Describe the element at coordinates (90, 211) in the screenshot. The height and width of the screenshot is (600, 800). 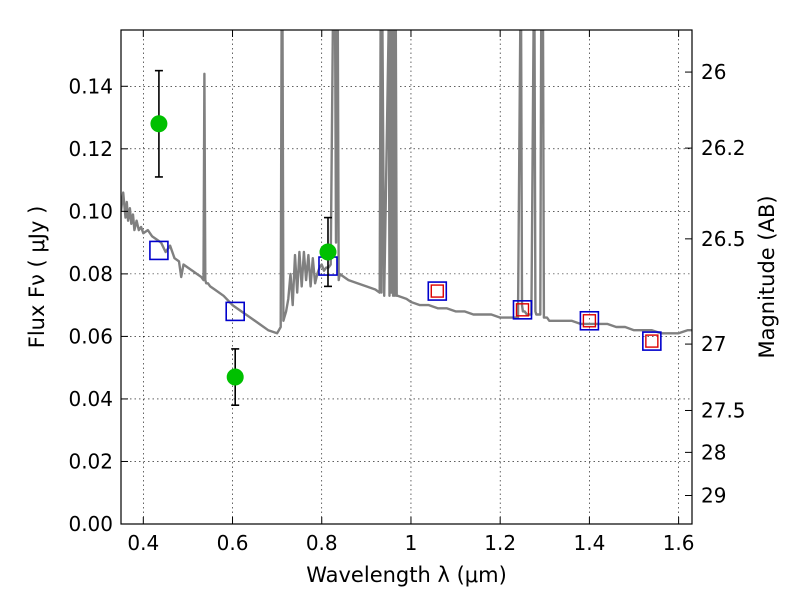
I see `y-tick-label: 0.10` at that location.